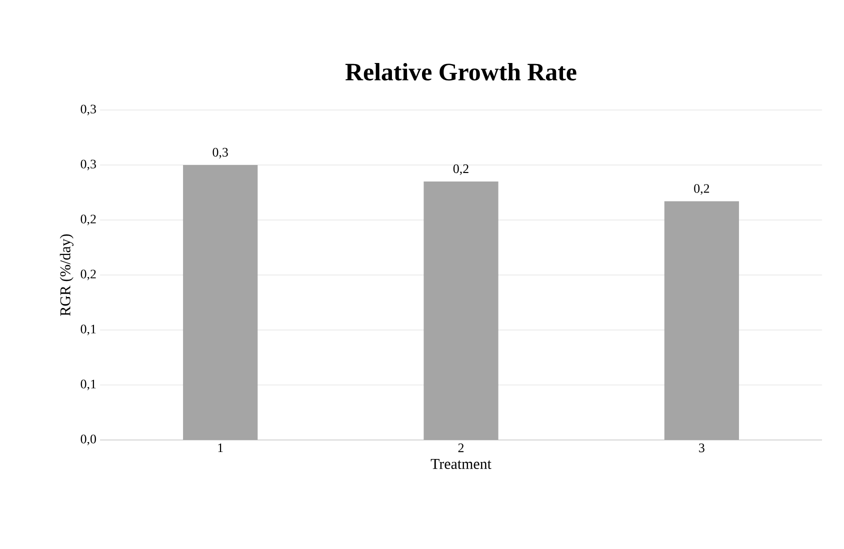 The height and width of the screenshot is (549, 844). Describe the element at coordinates (461, 448) in the screenshot. I see `x-tick-label: 2` at that location.